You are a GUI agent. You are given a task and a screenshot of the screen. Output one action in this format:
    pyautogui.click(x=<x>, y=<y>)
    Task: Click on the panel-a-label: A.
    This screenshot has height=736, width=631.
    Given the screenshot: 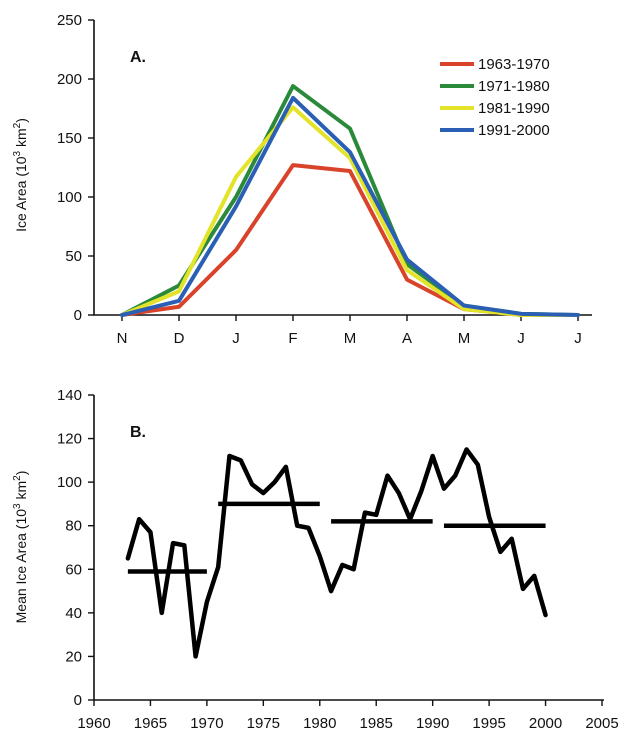 What is the action you would take?
    pyautogui.click(x=138, y=57)
    